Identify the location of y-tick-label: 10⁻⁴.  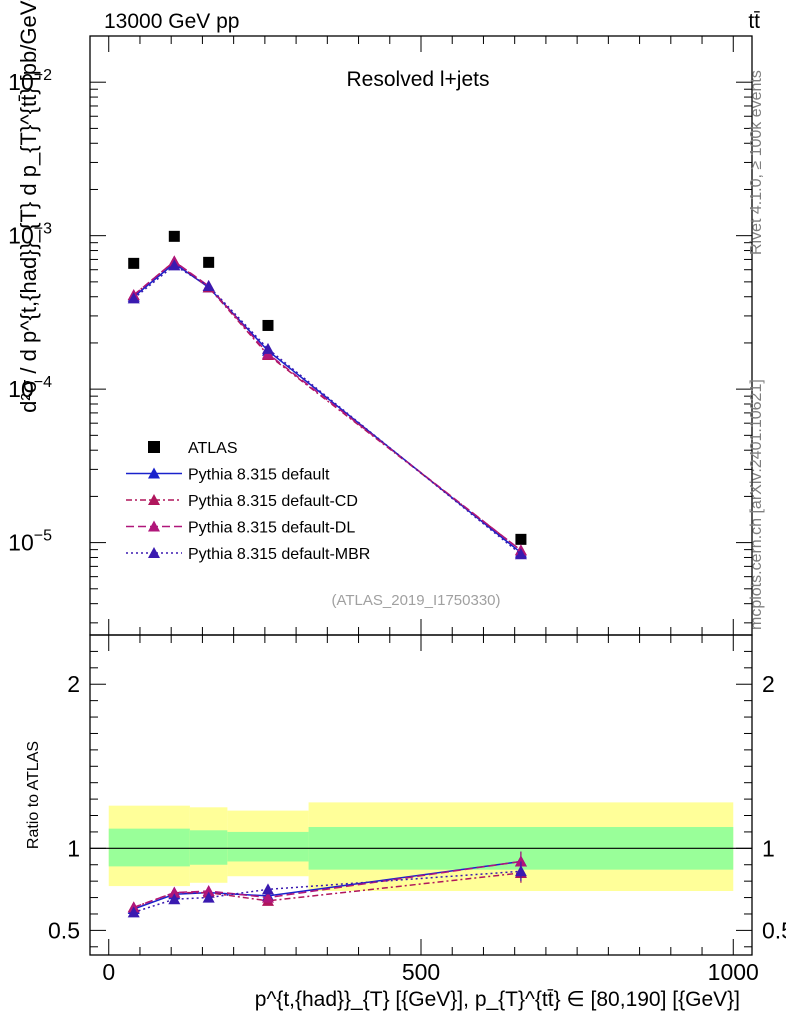
(30, 388).